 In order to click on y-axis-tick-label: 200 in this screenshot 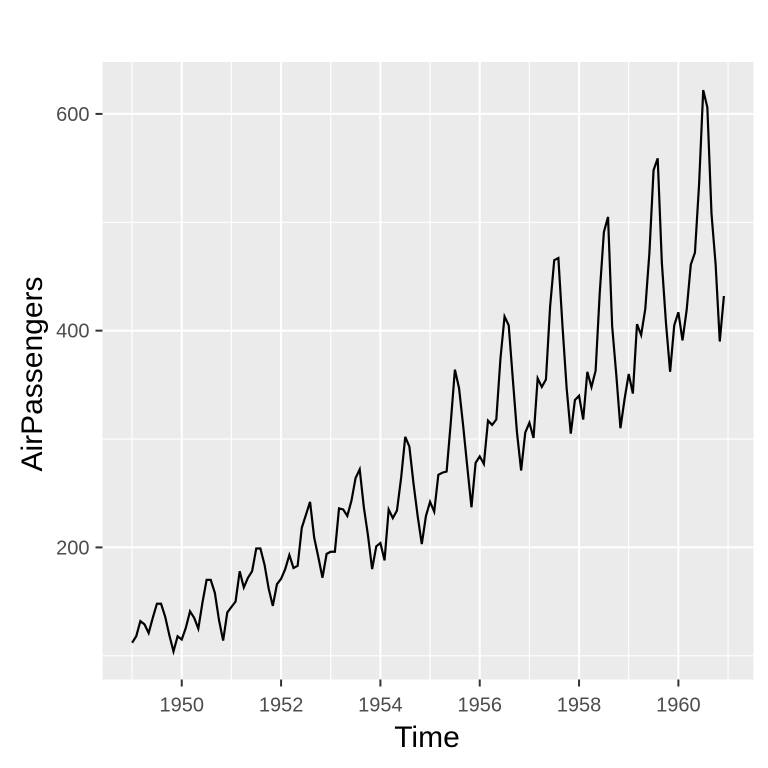, I will do `click(72, 548)`.